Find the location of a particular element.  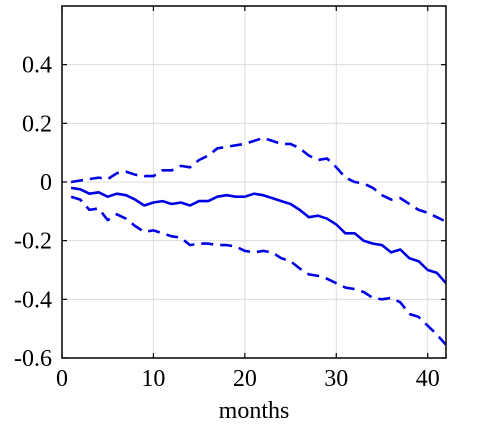

y-tick-label: 0.4 is located at coordinates (37, 66).